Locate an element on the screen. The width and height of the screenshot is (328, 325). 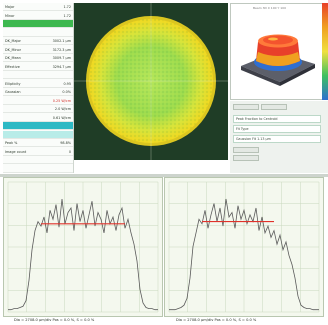
parameter-label: Effective is located at coordinates (12, 66).